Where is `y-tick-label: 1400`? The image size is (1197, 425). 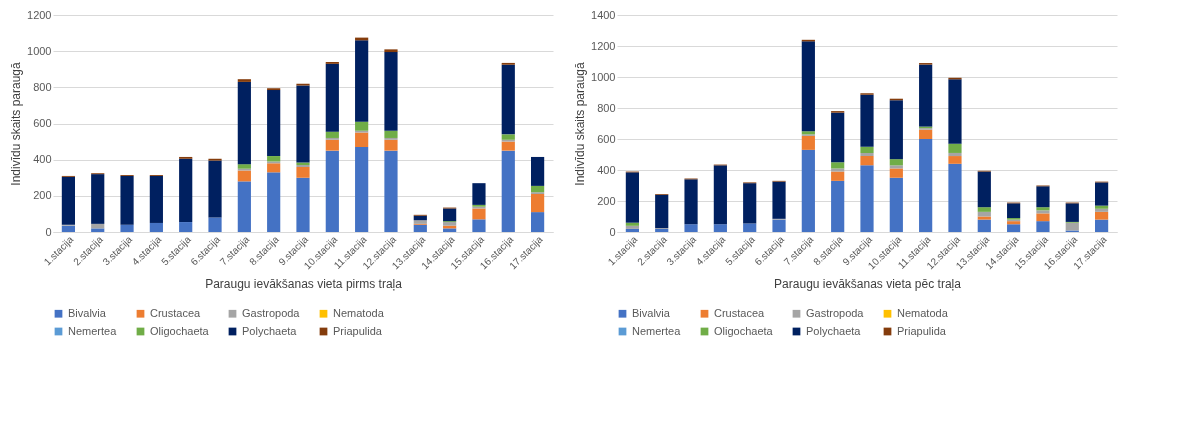 y-tick-label: 1400 is located at coordinates (603, 14).